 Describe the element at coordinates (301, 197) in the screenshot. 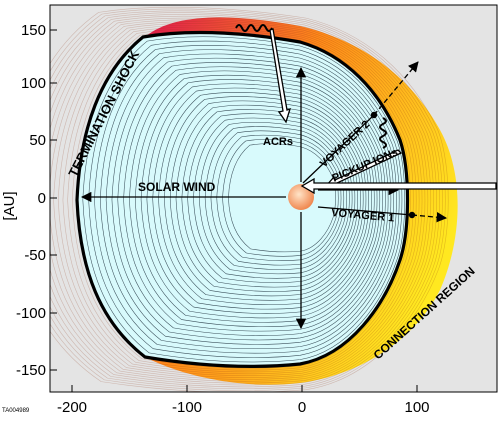

I see `sun-icon` at that location.